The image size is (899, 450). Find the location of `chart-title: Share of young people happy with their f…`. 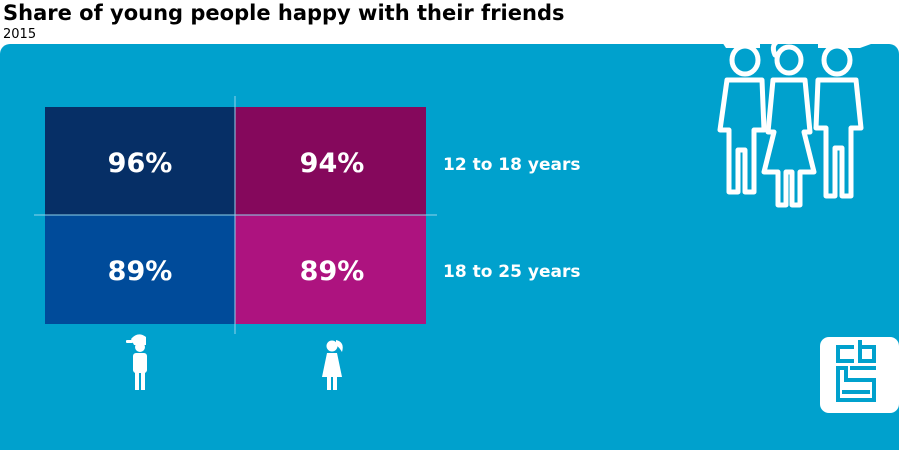

chart-title: Share of young people happy with their f… is located at coordinates (284, 13).